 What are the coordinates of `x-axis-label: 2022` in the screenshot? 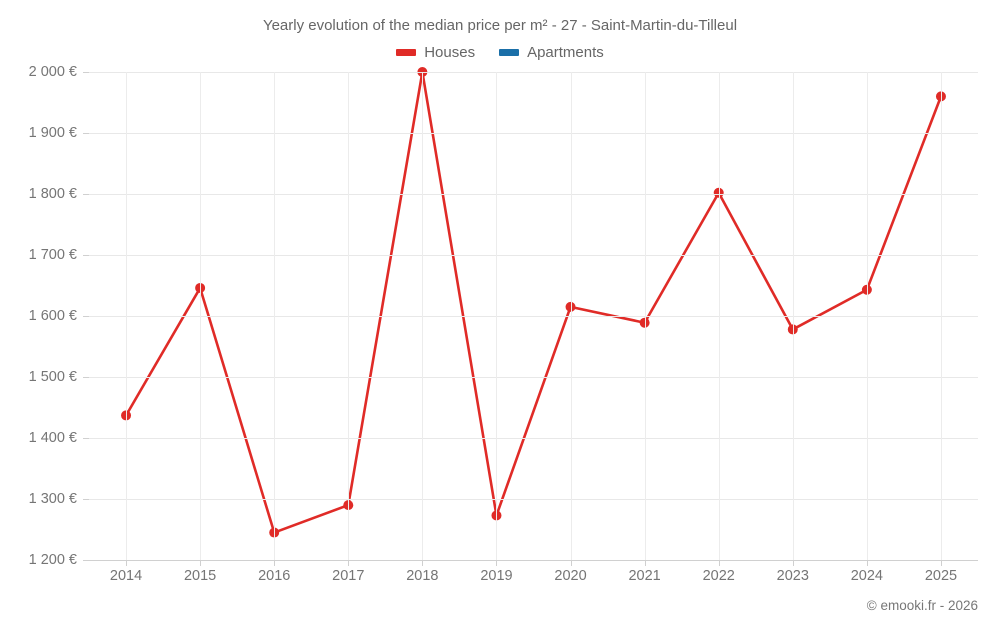 It's located at (718, 576).